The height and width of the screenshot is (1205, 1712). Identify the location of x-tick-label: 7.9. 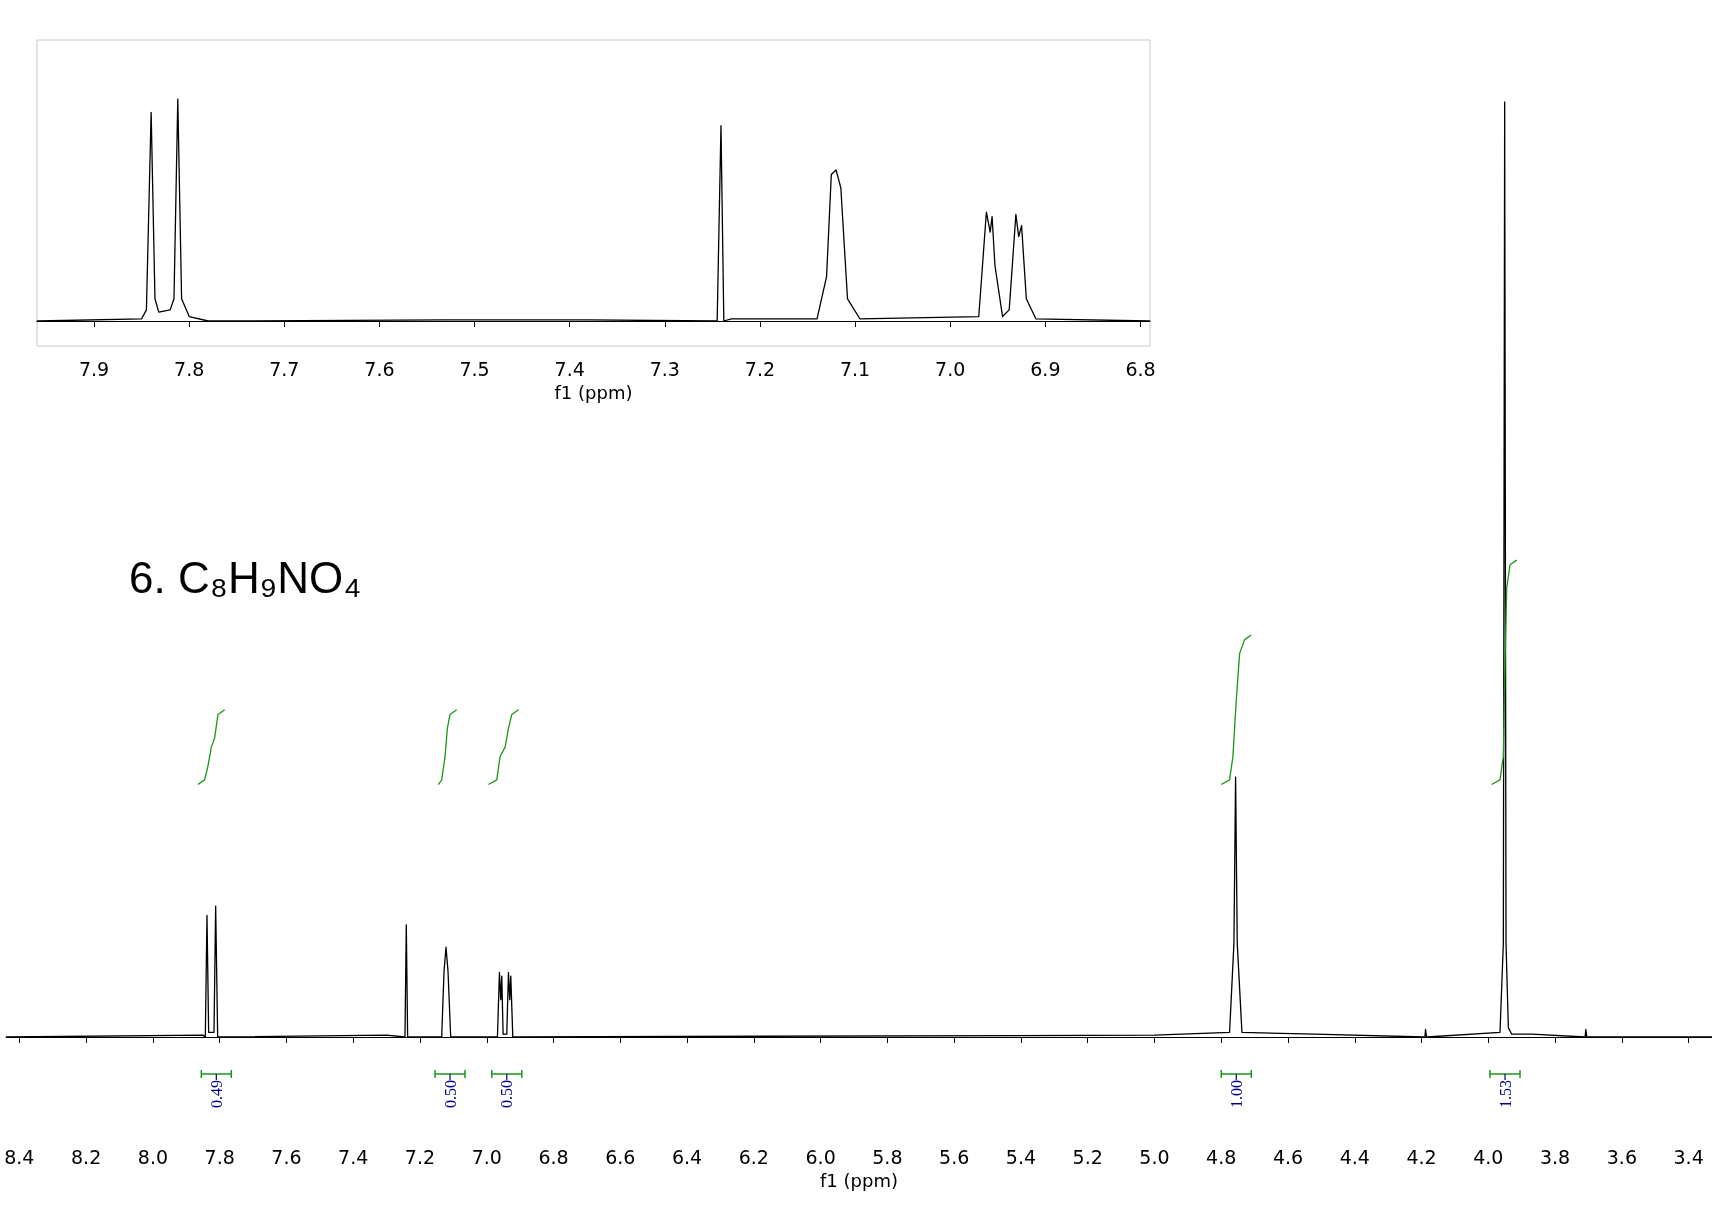
(94, 368).